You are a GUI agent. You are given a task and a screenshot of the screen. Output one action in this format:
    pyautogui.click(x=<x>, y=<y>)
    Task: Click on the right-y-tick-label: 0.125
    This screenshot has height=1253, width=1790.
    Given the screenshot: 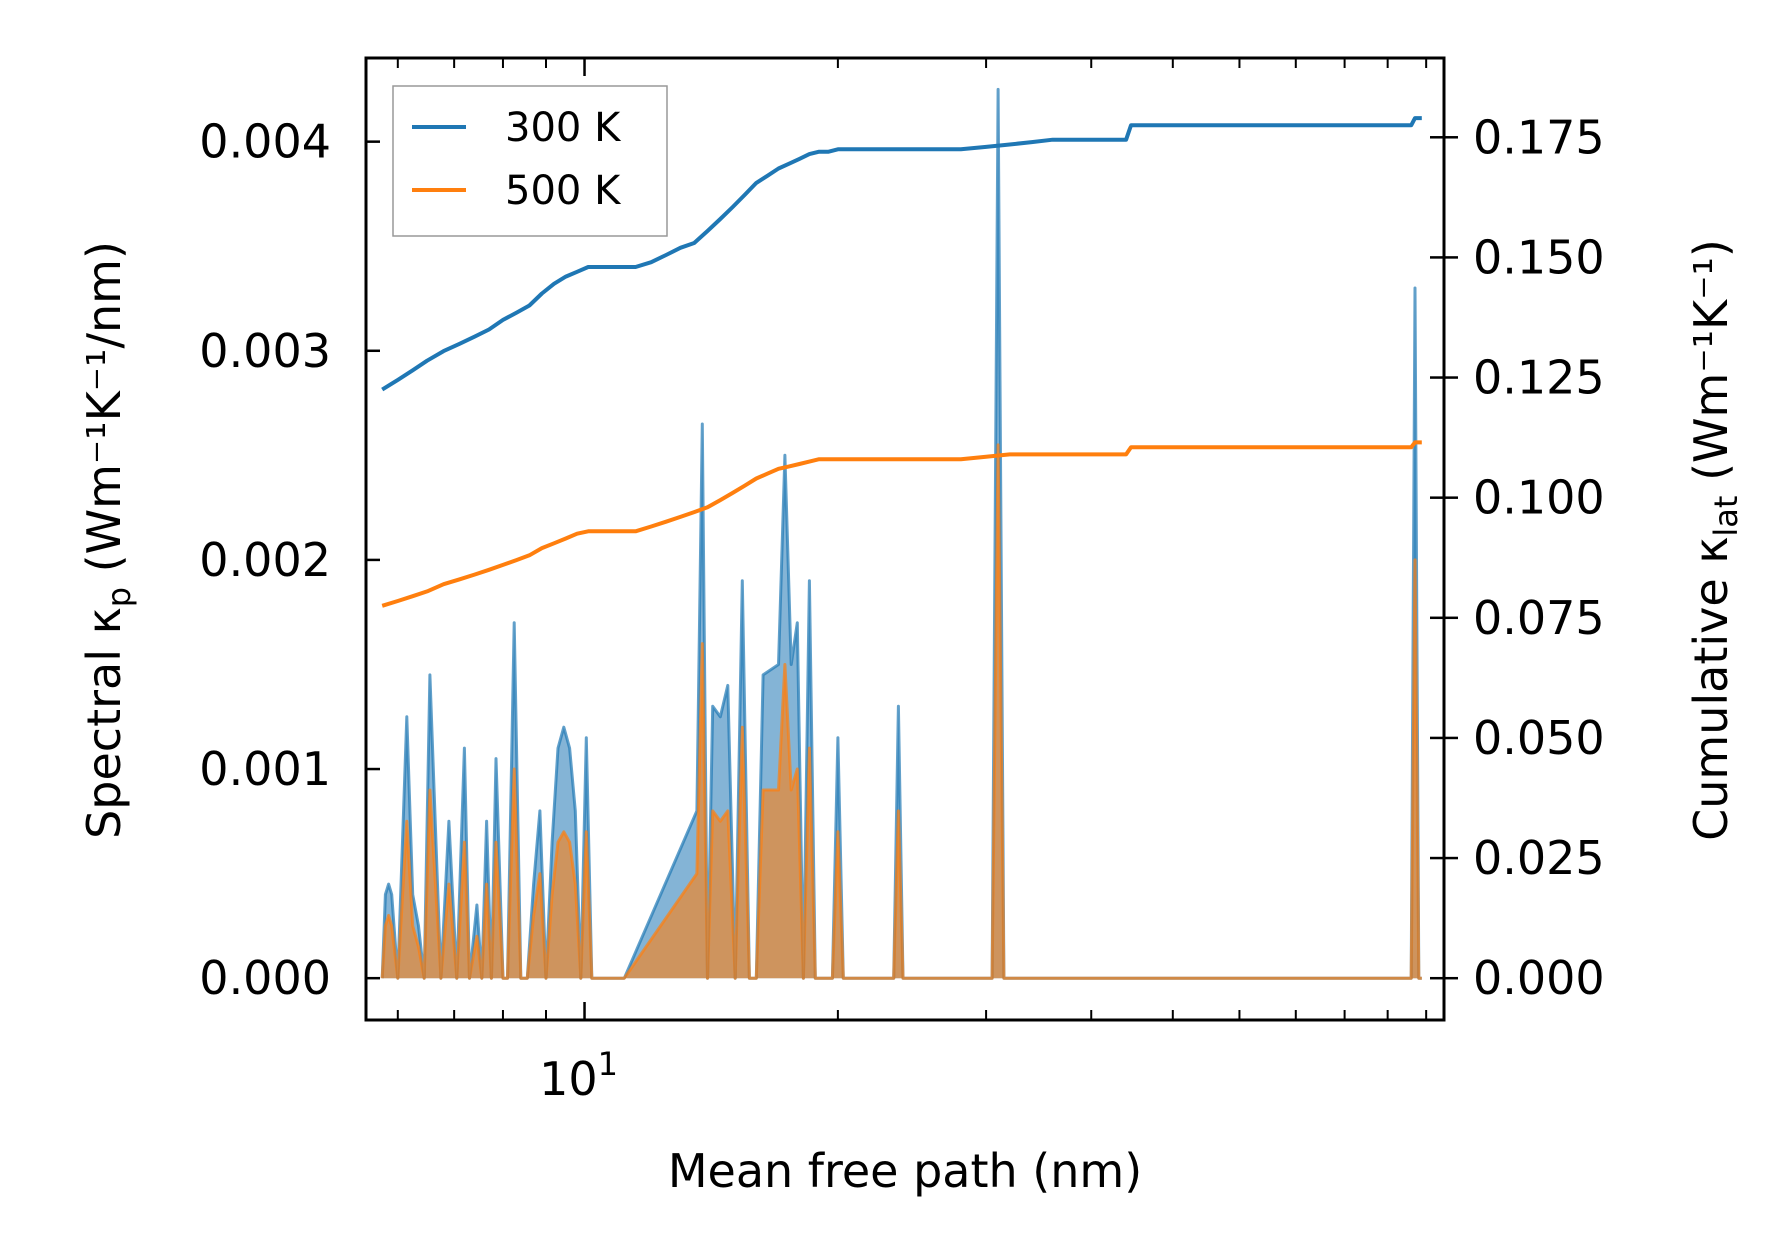 What is the action you would take?
    pyautogui.click(x=1539, y=378)
    